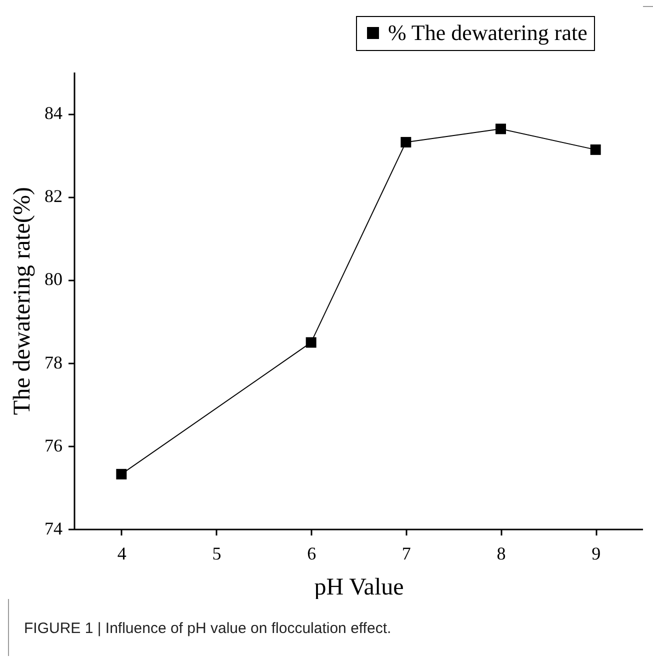  Describe the element at coordinates (53, 445) in the screenshot. I see `y-tick-label: 76` at that location.